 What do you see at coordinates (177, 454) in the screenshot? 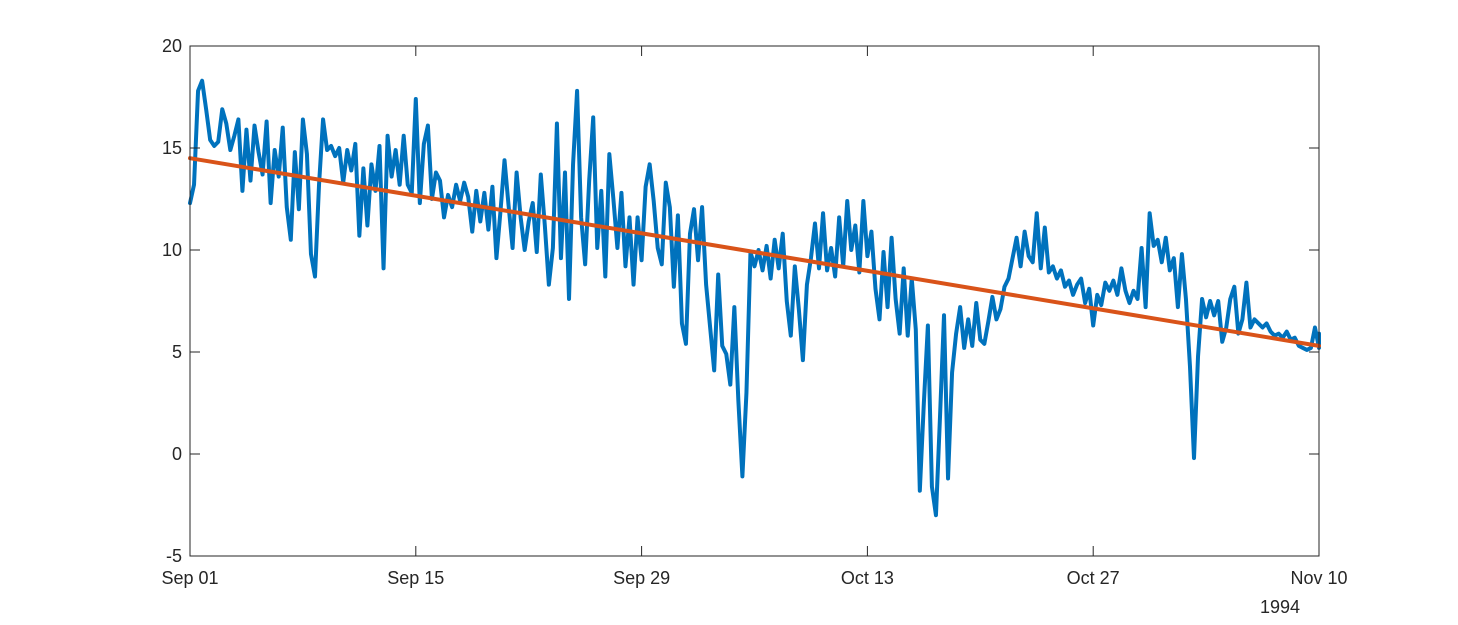
I see `y-tick-label: 0` at bounding box center [177, 454].